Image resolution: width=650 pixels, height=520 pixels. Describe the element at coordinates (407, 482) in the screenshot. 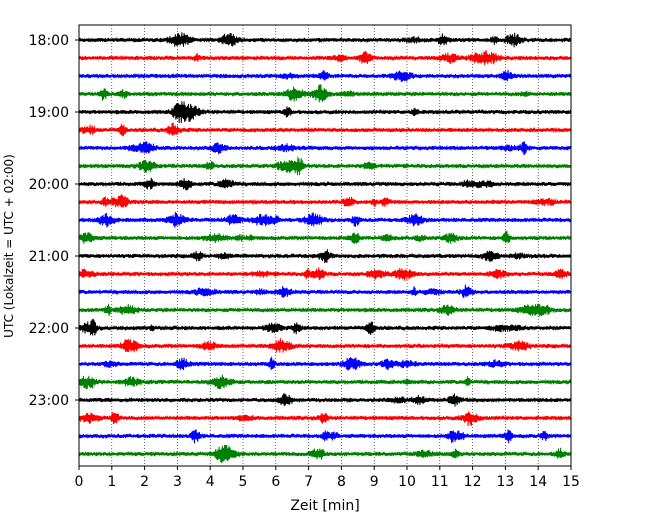

I see `x-tick-label: 10` at that location.